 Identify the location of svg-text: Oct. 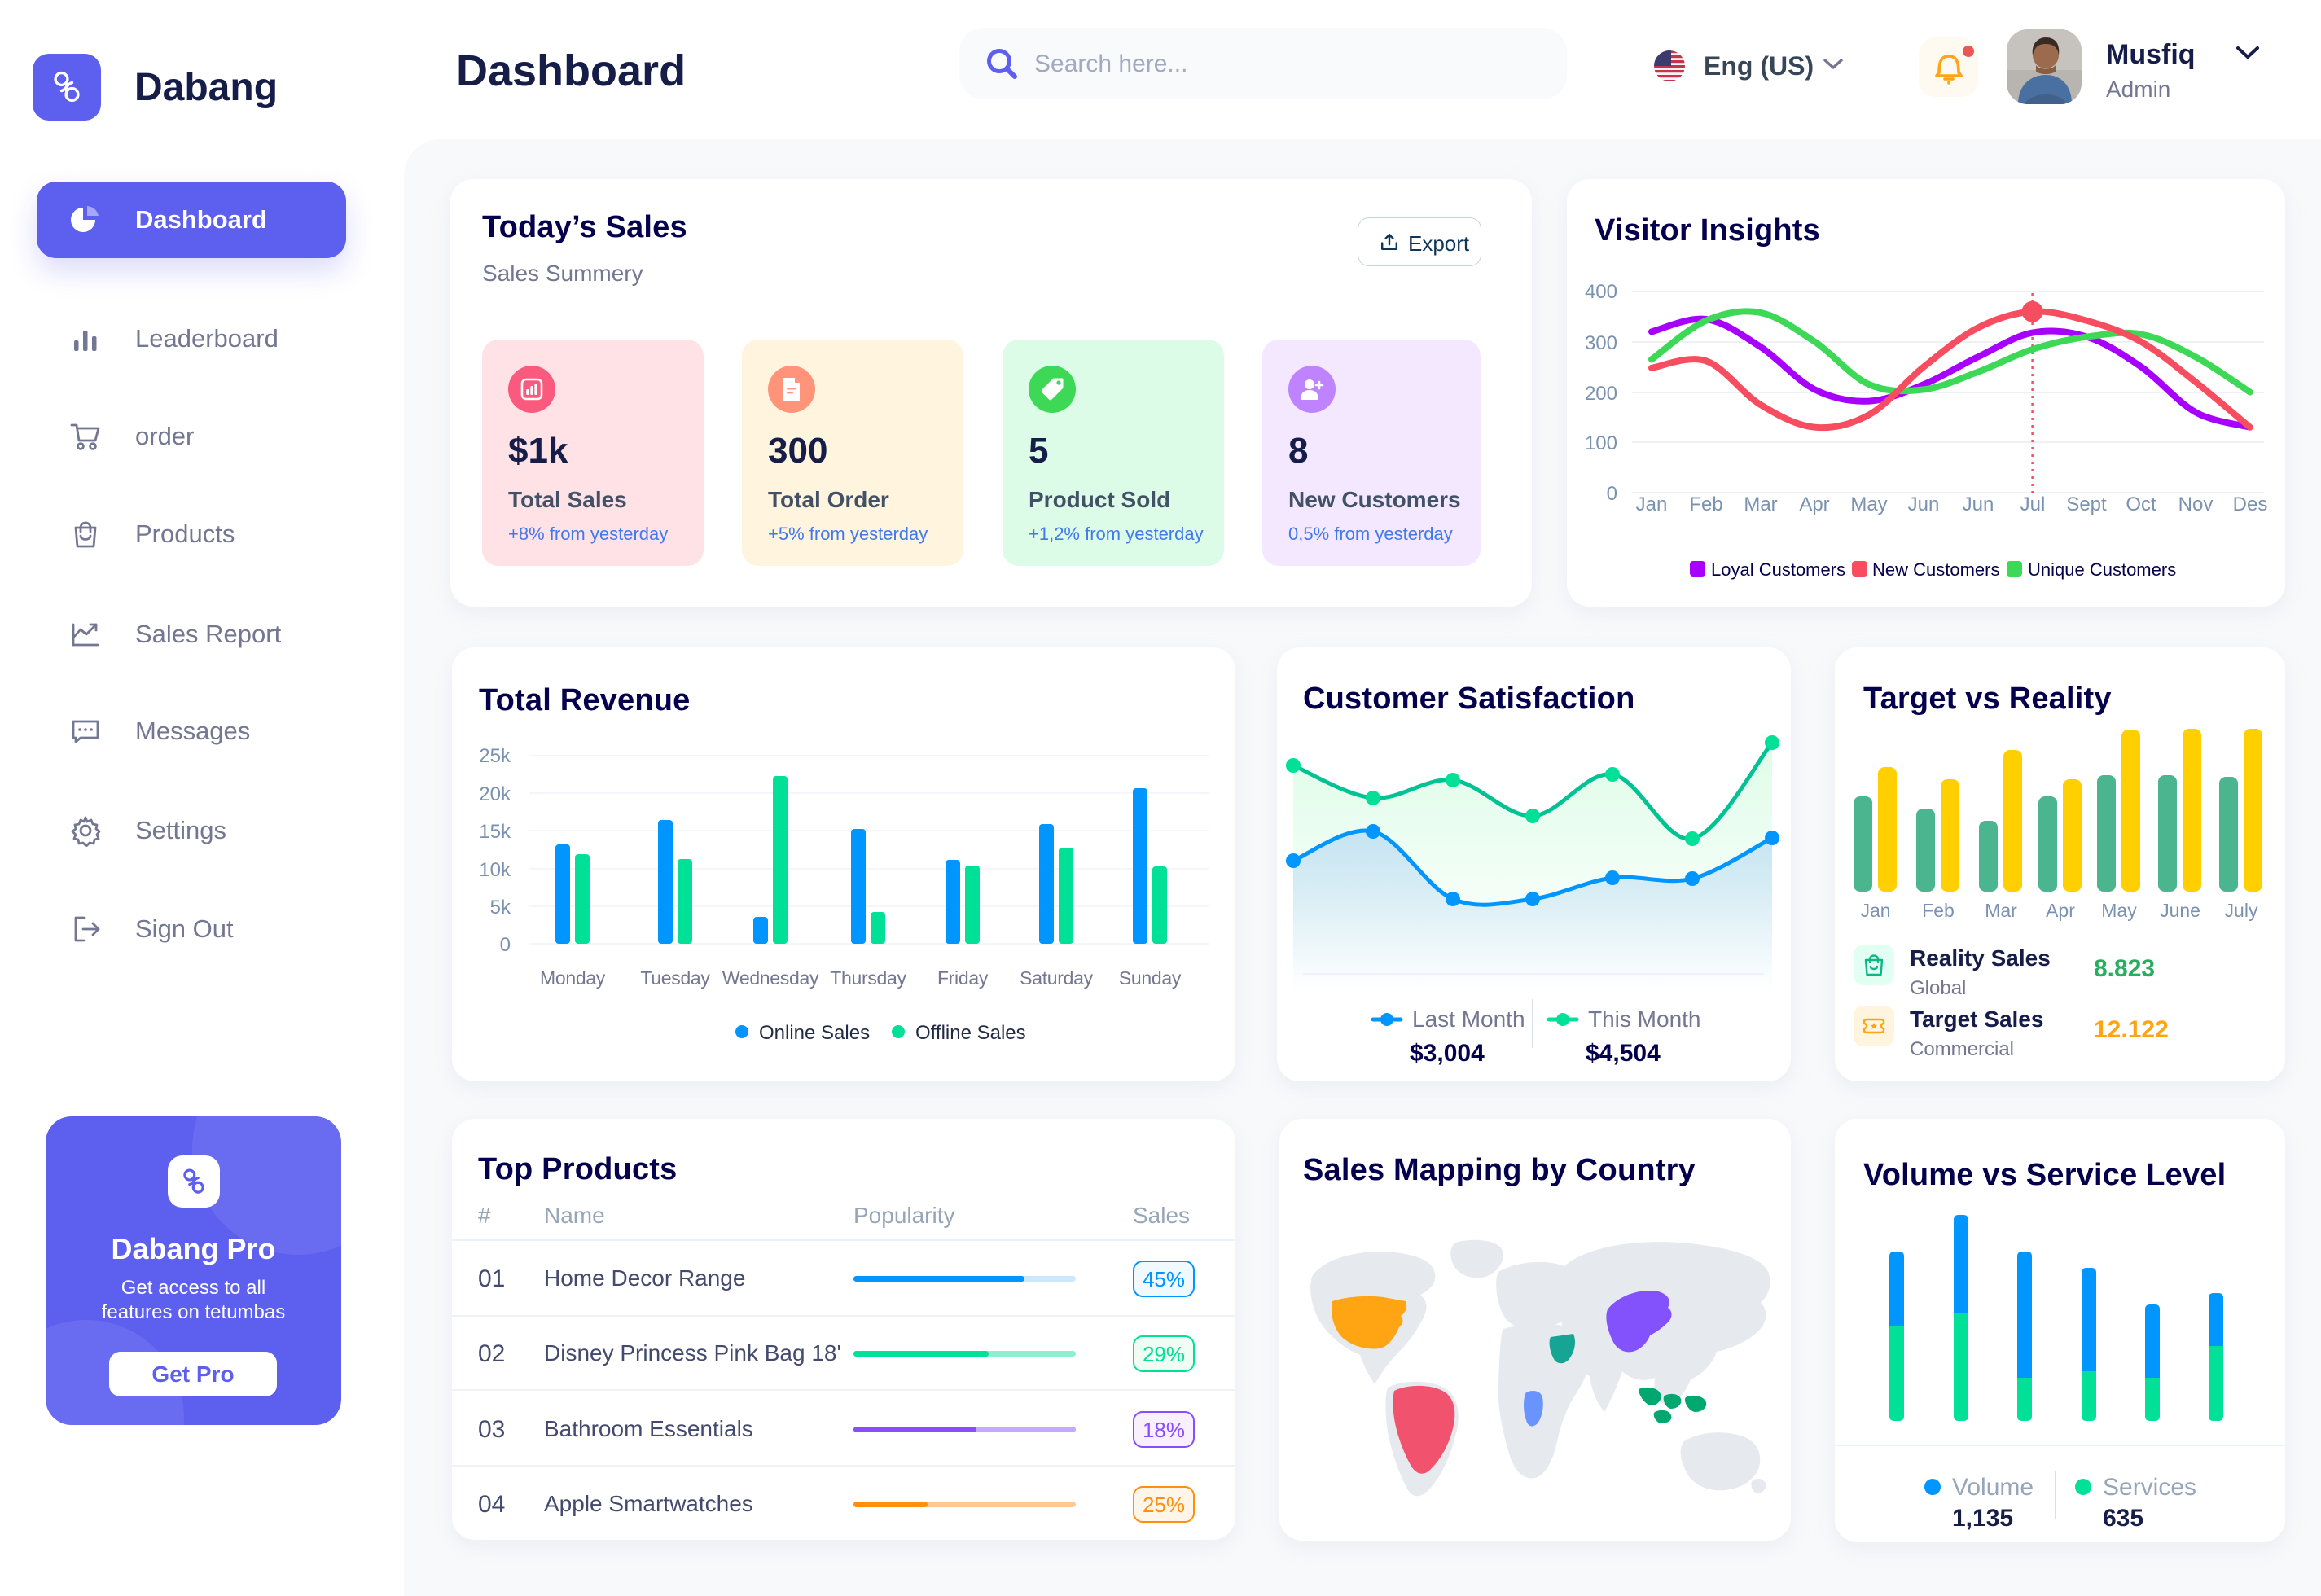
(2141, 504).